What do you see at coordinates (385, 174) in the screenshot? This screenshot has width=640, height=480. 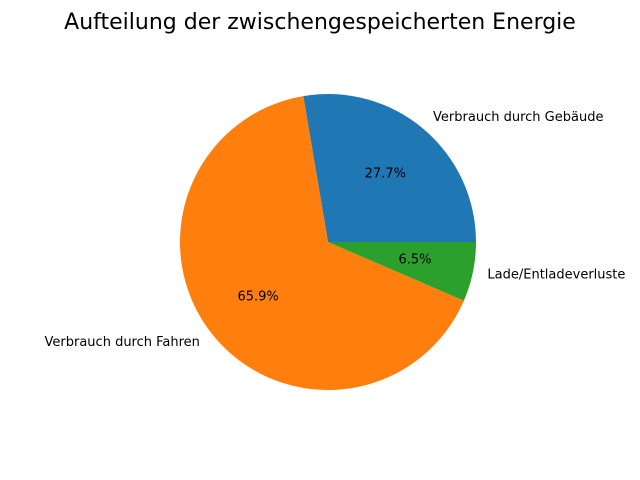 I see `percent-label-gebaeude: 27.7%` at bounding box center [385, 174].